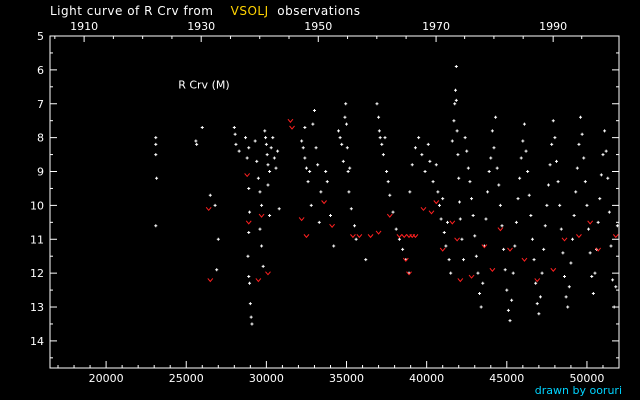 The height and width of the screenshot is (400, 640). What do you see at coordinates (201, 26) in the screenshot?
I see `top-tick-label: 1930` at bounding box center [201, 26].